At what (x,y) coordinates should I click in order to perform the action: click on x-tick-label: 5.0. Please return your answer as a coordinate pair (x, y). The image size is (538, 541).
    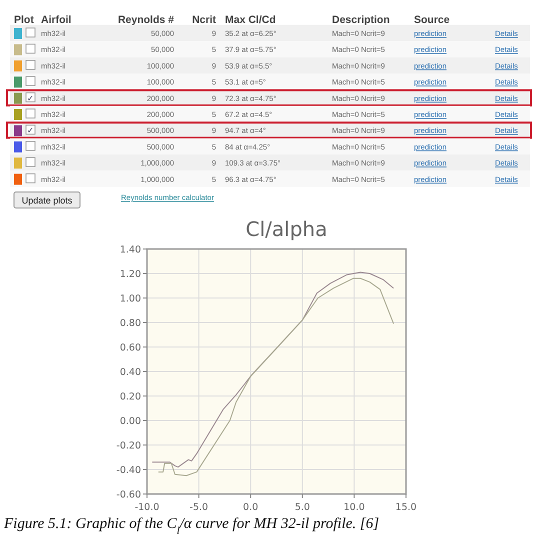
    Looking at the image, I should click on (302, 507).